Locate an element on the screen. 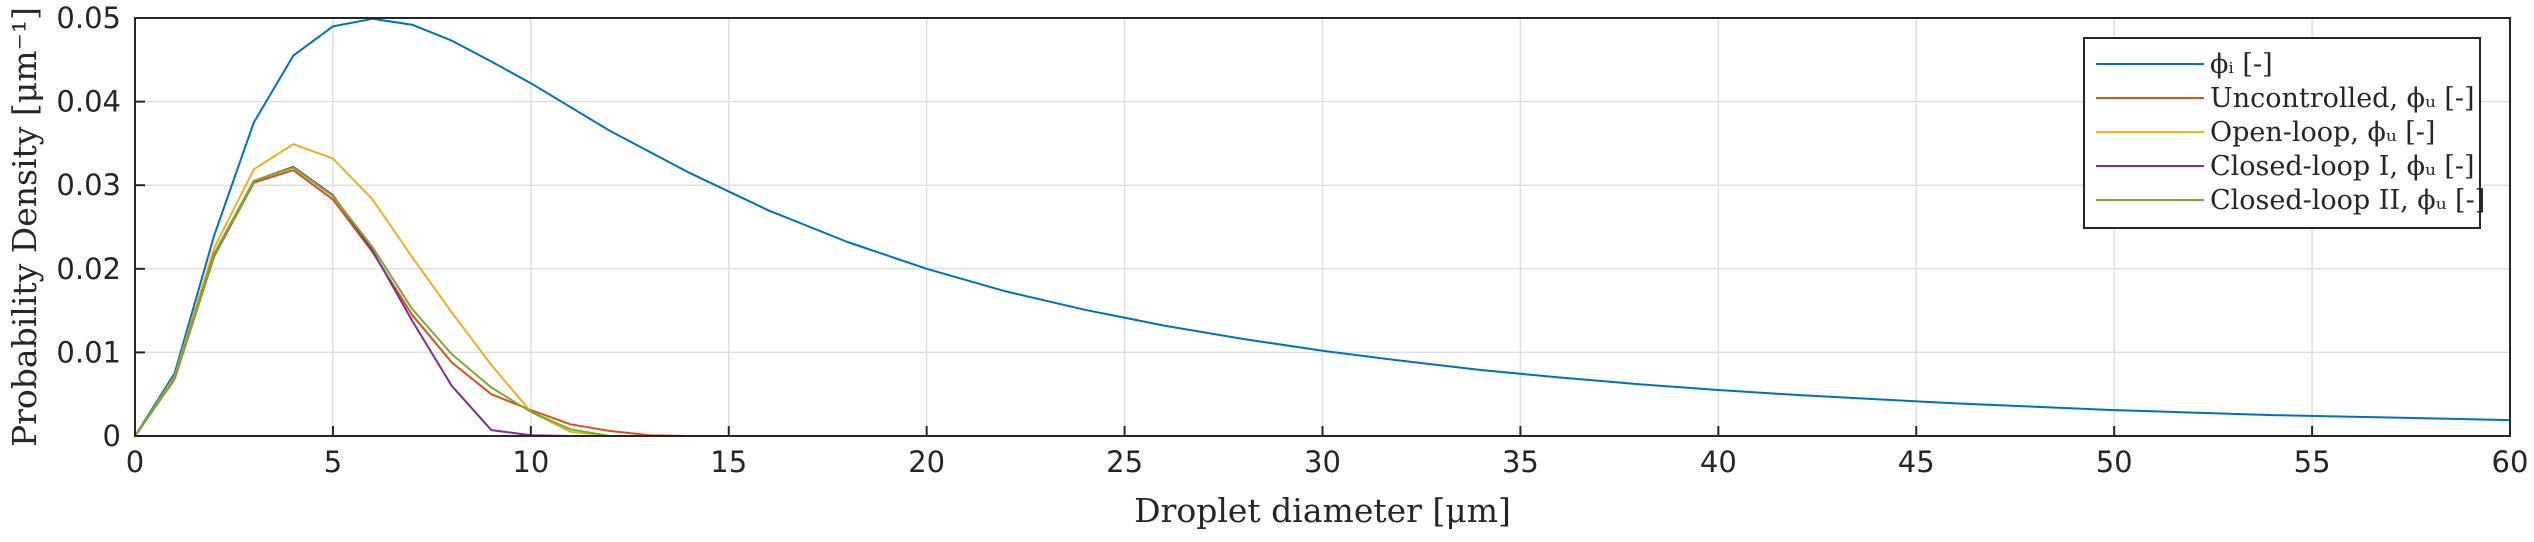 The image size is (2534, 542). x-tick-label: 20 is located at coordinates (926, 462).